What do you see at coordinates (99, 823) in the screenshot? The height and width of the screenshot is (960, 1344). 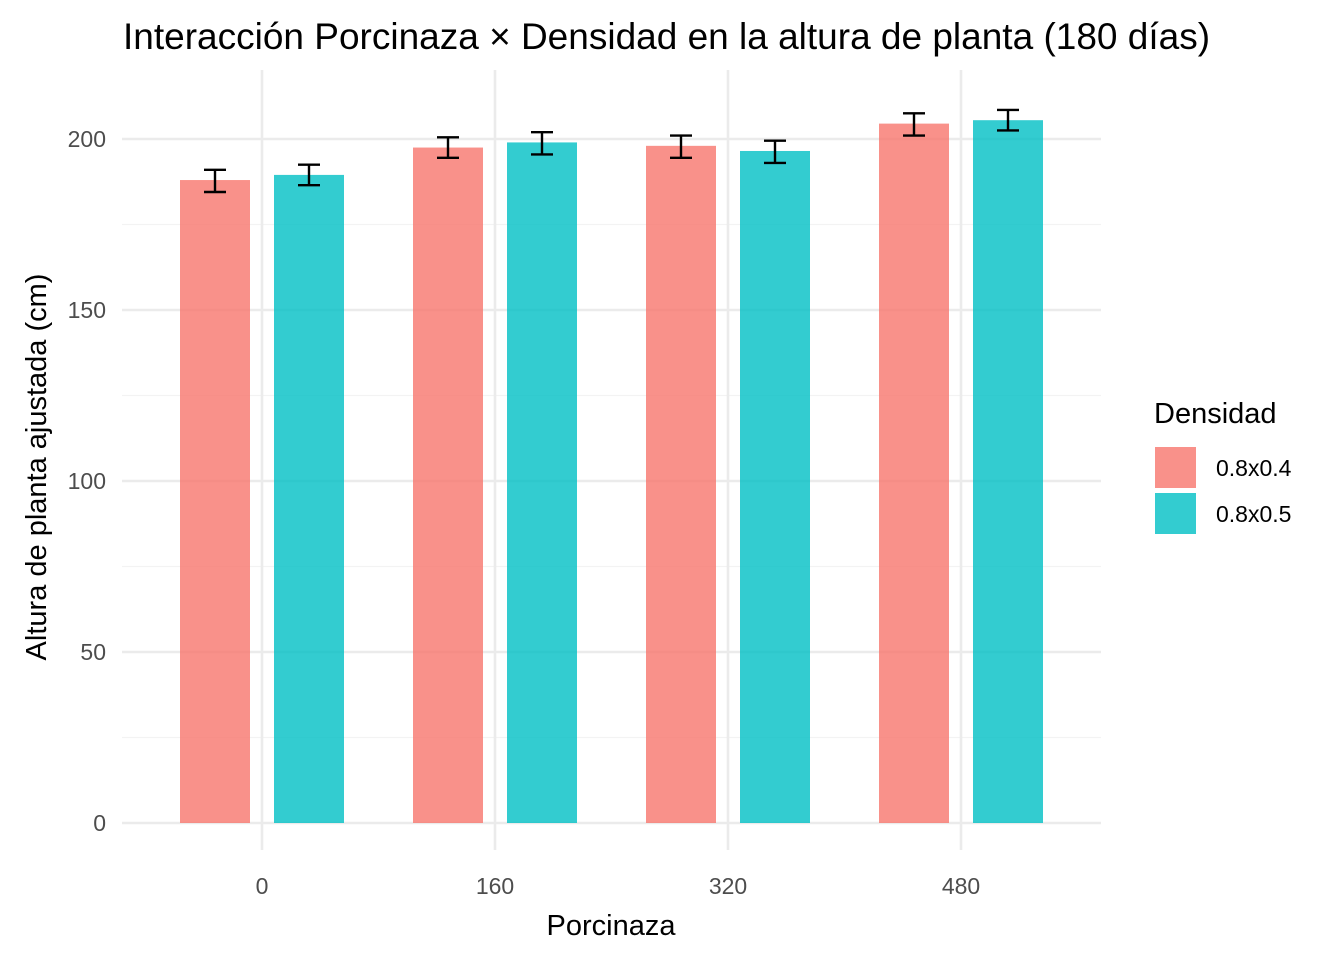 I see `y-tick-label: 0` at bounding box center [99, 823].